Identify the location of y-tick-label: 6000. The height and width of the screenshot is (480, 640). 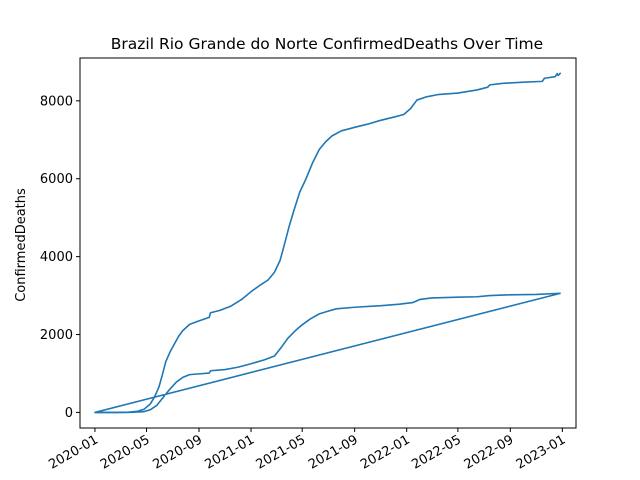
(56, 179).